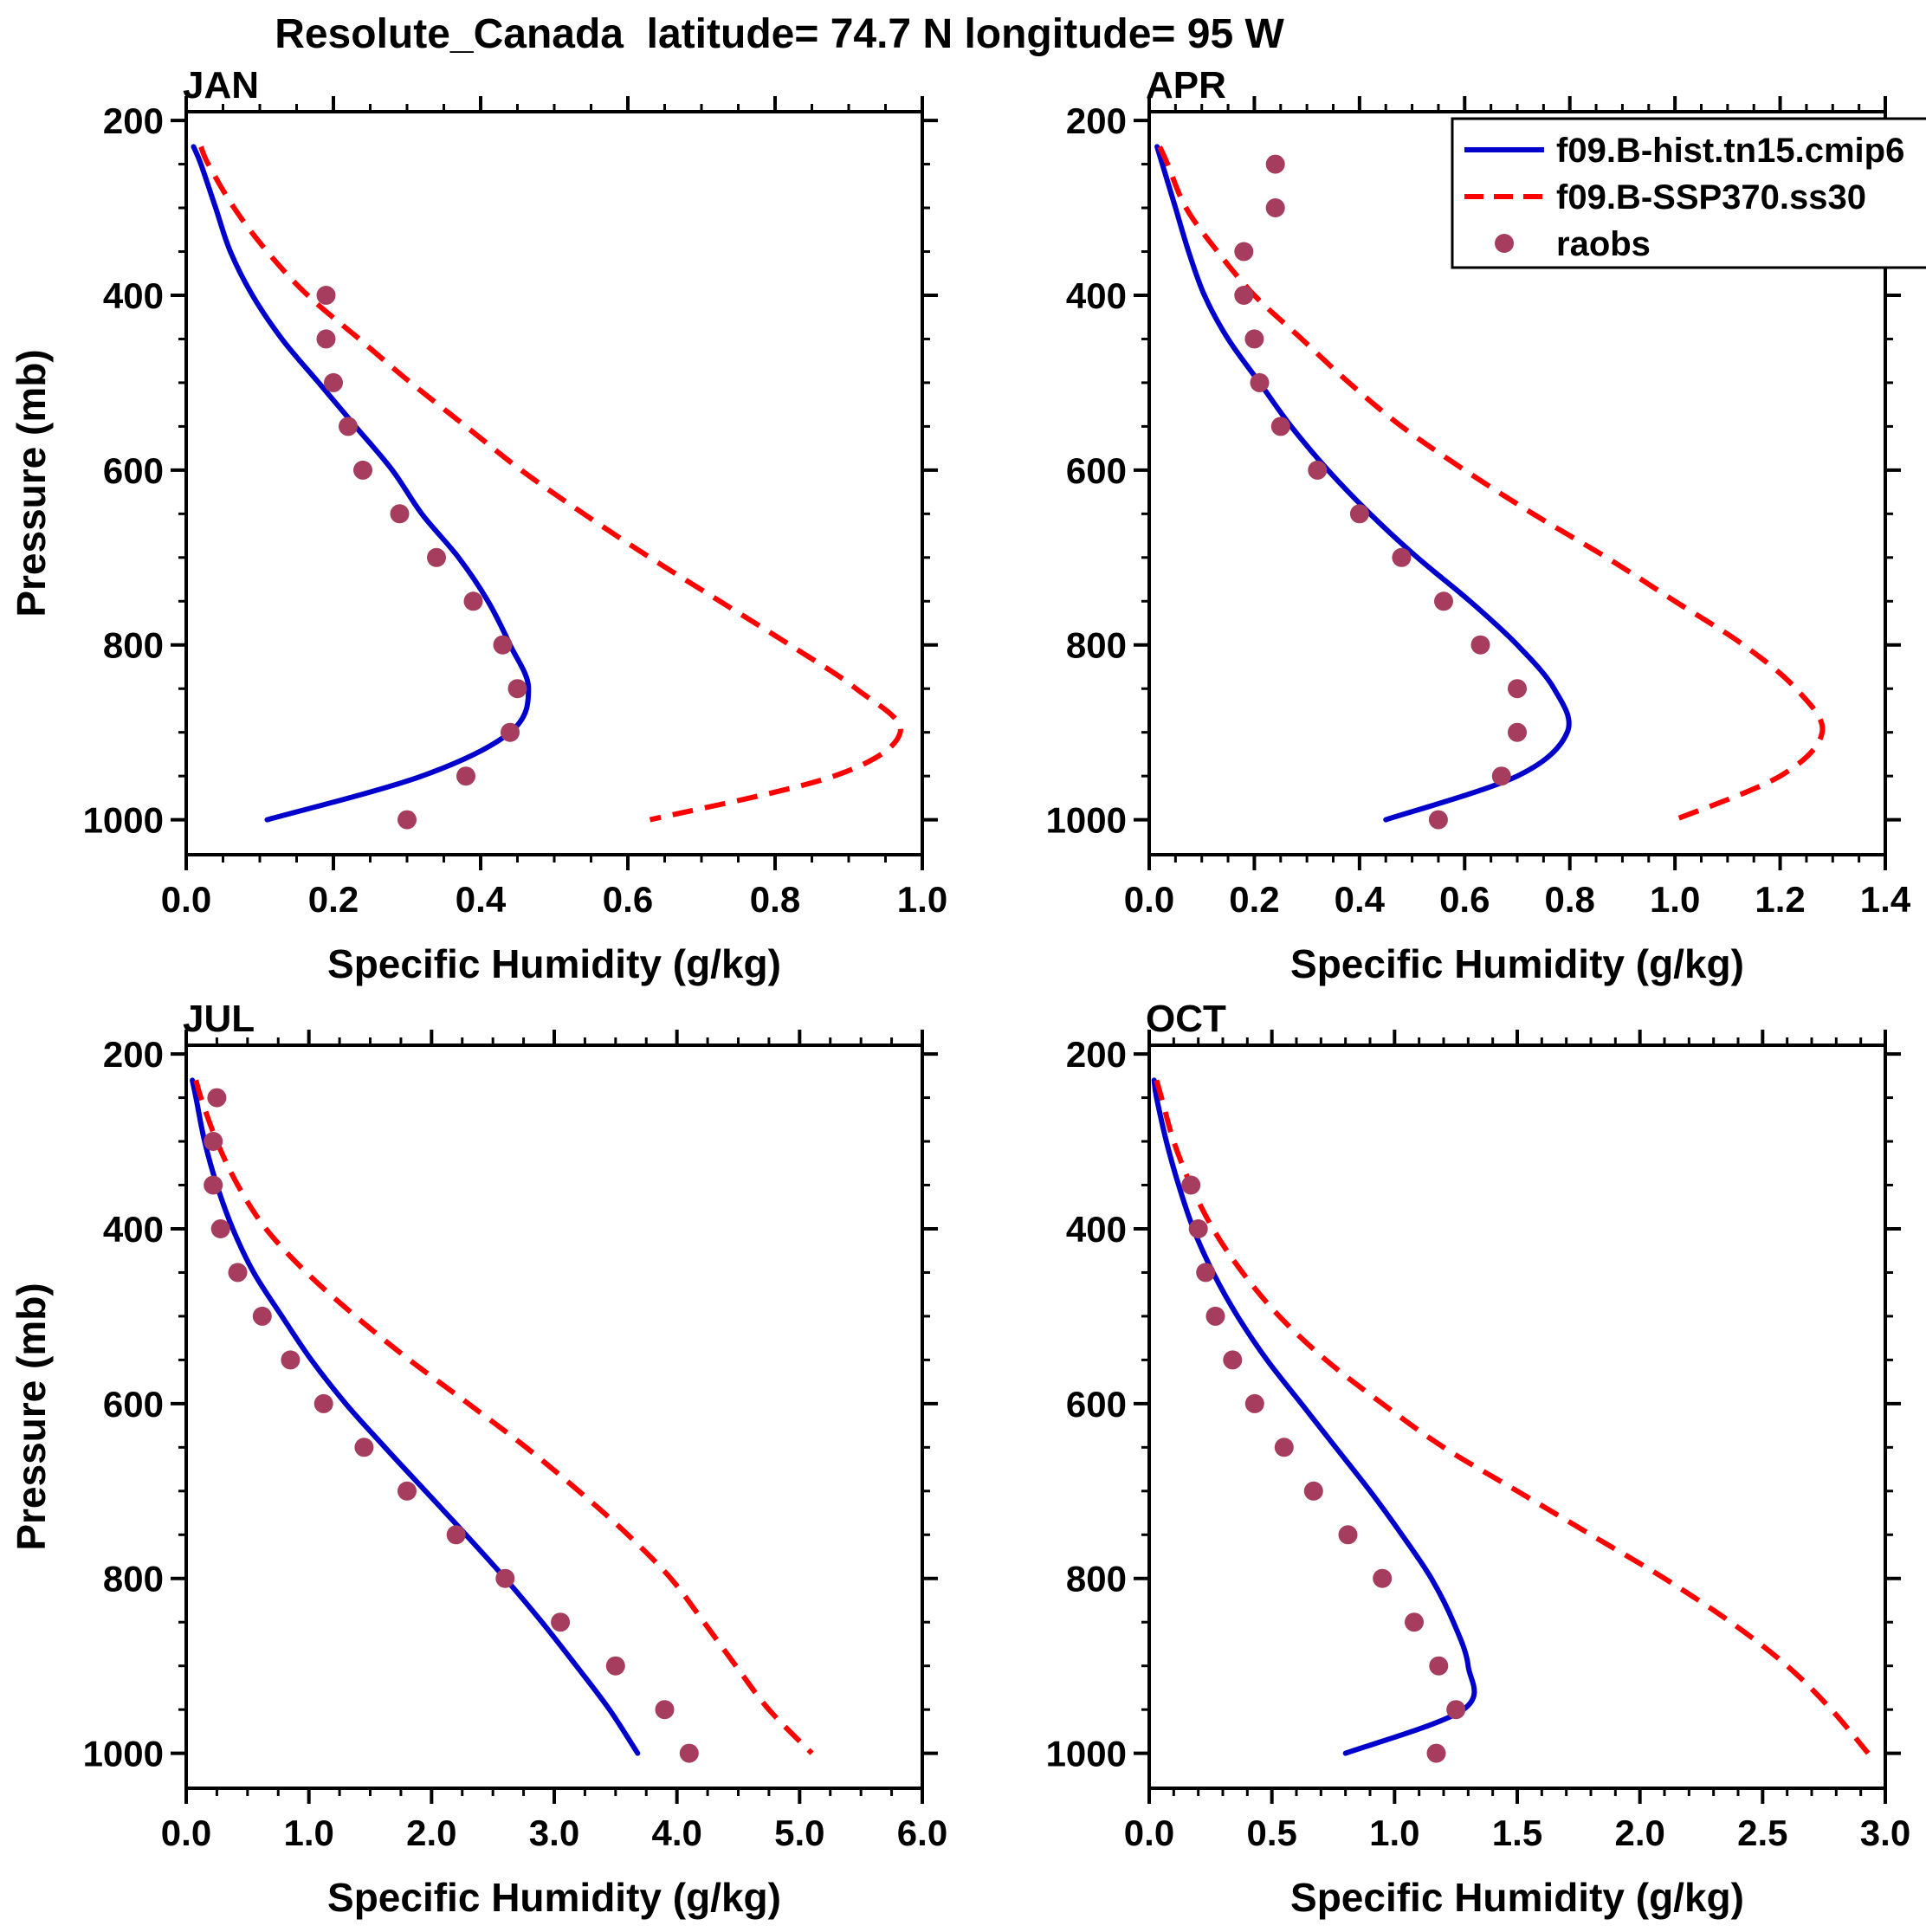  I want to click on panel-month-title: JAN, so click(221, 85).